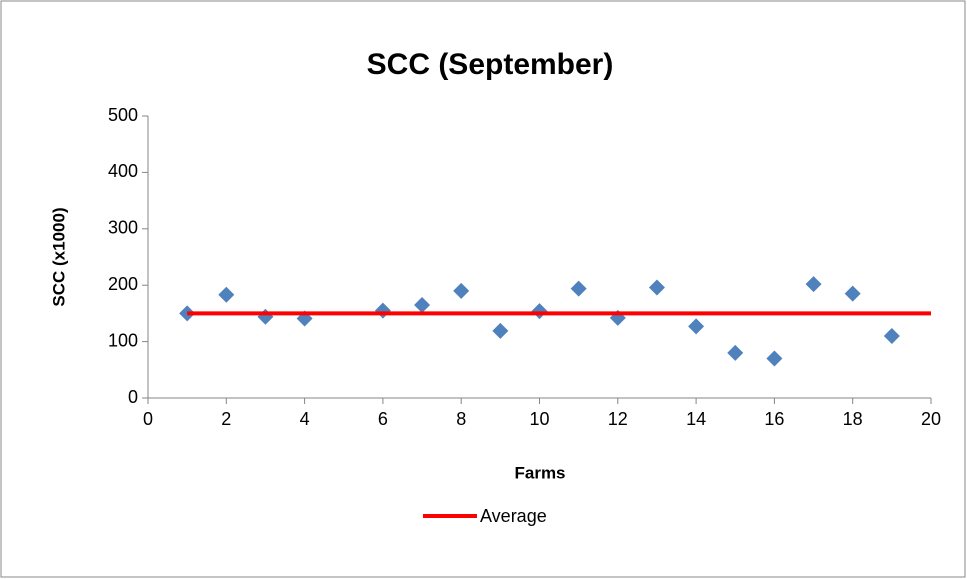  I want to click on y-tick-label: 200, so click(123, 284).